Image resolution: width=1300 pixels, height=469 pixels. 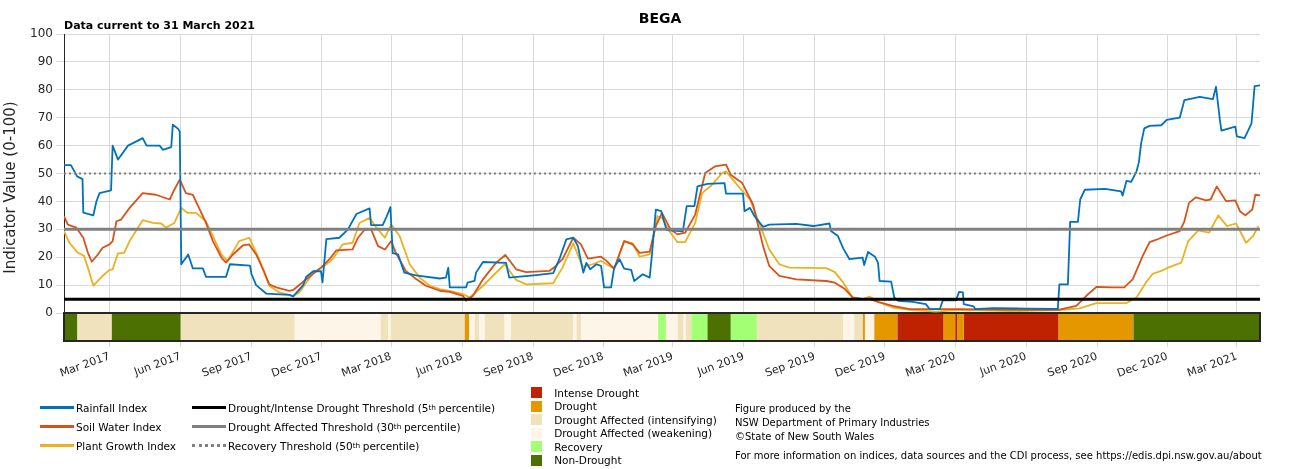 What do you see at coordinates (45, 228) in the screenshot?
I see `y-tick-label: 30` at bounding box center [45, 228].